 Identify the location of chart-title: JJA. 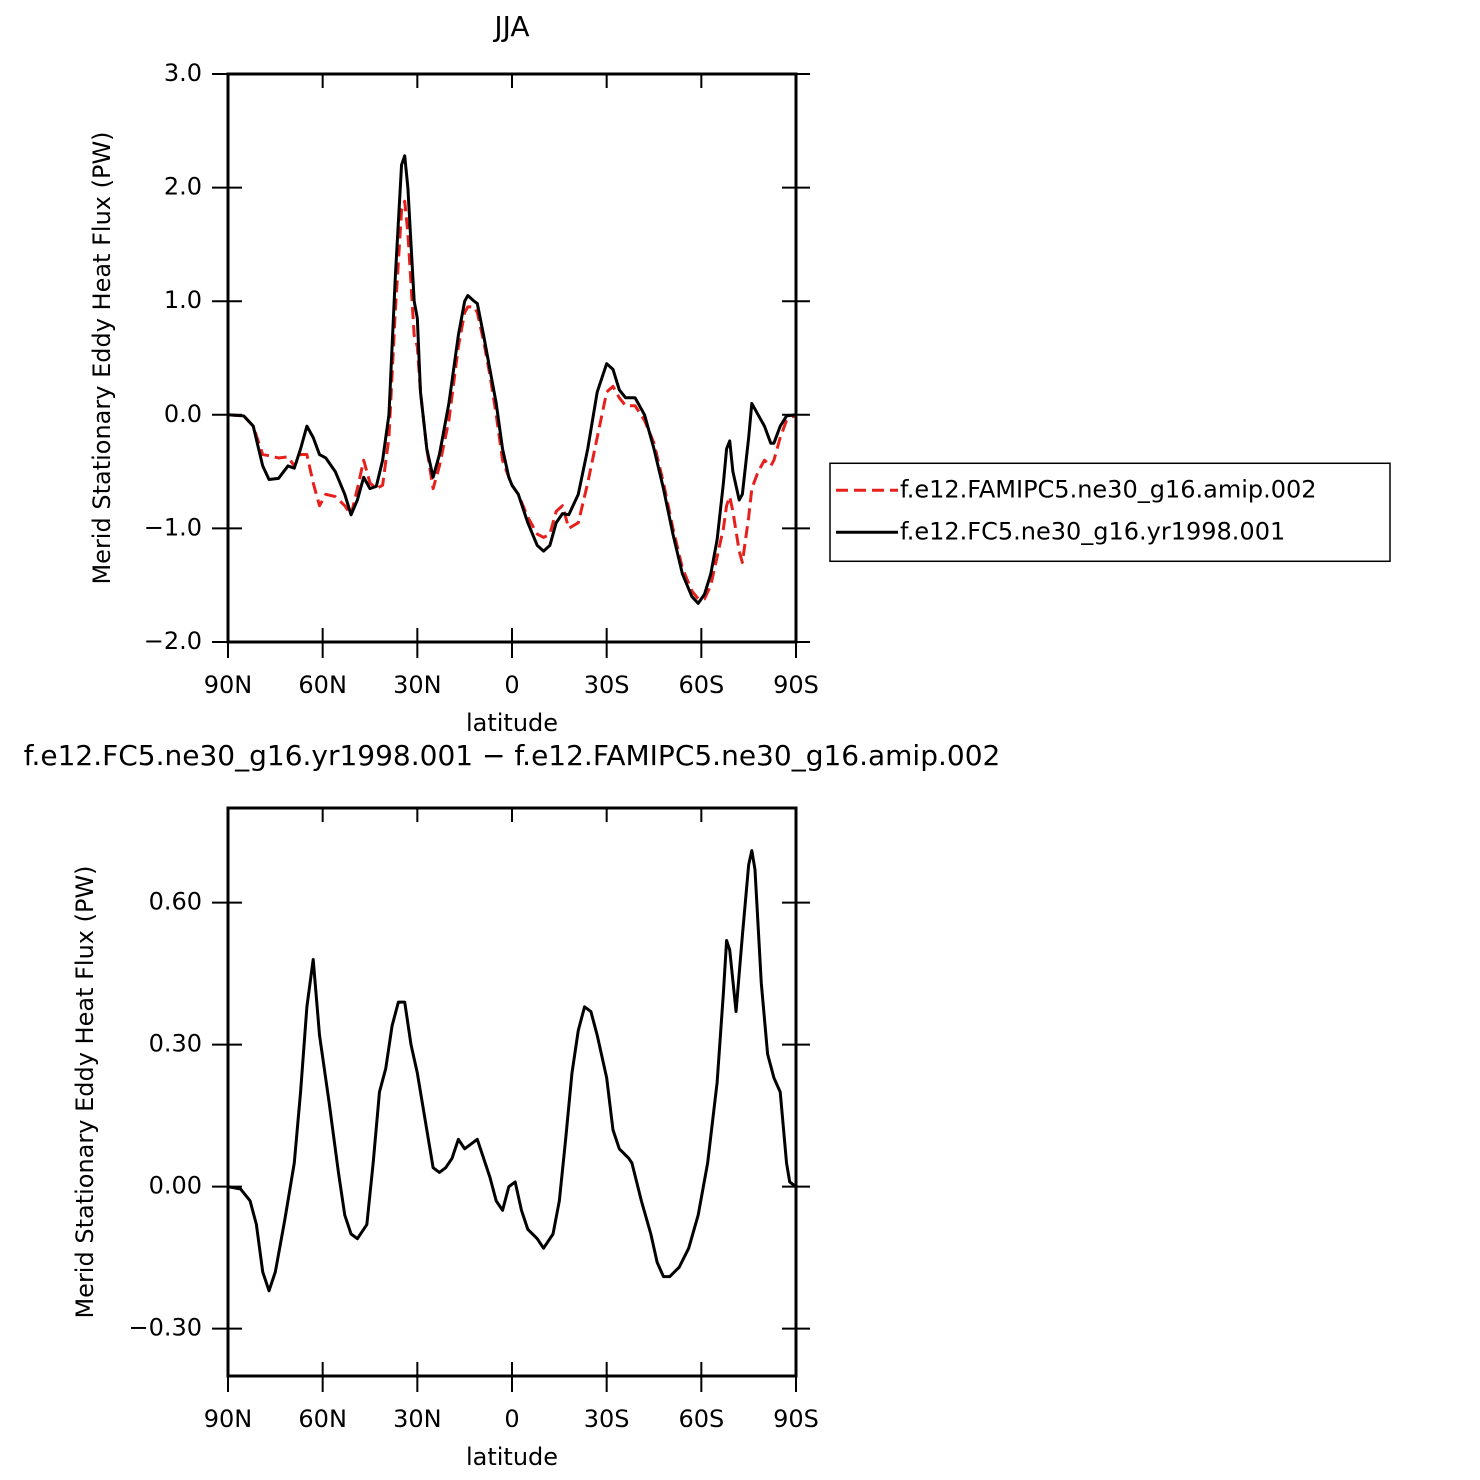
(510, 26).